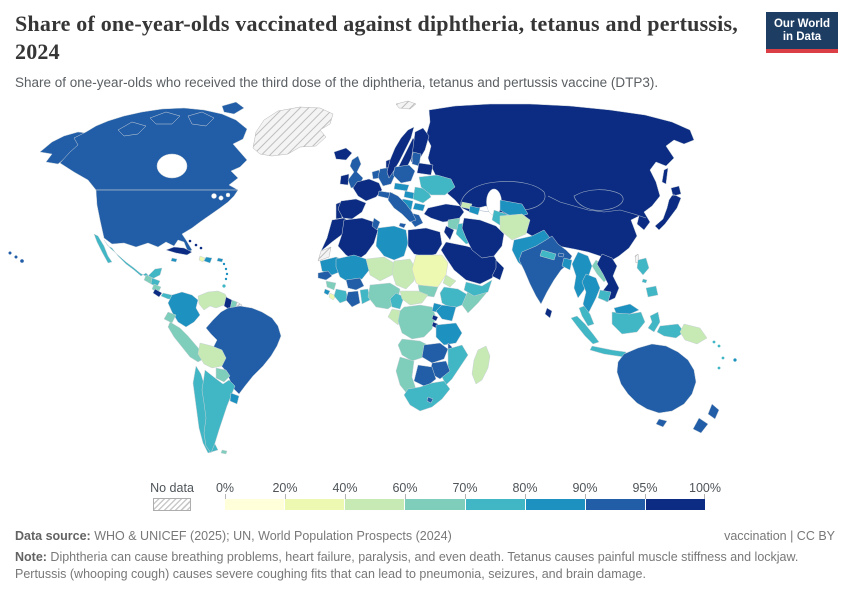 This screenshot has width=850, height=600. Describe the element at coordinates (449, 281) in the screenshot. I see `region-eritrea` at that location.